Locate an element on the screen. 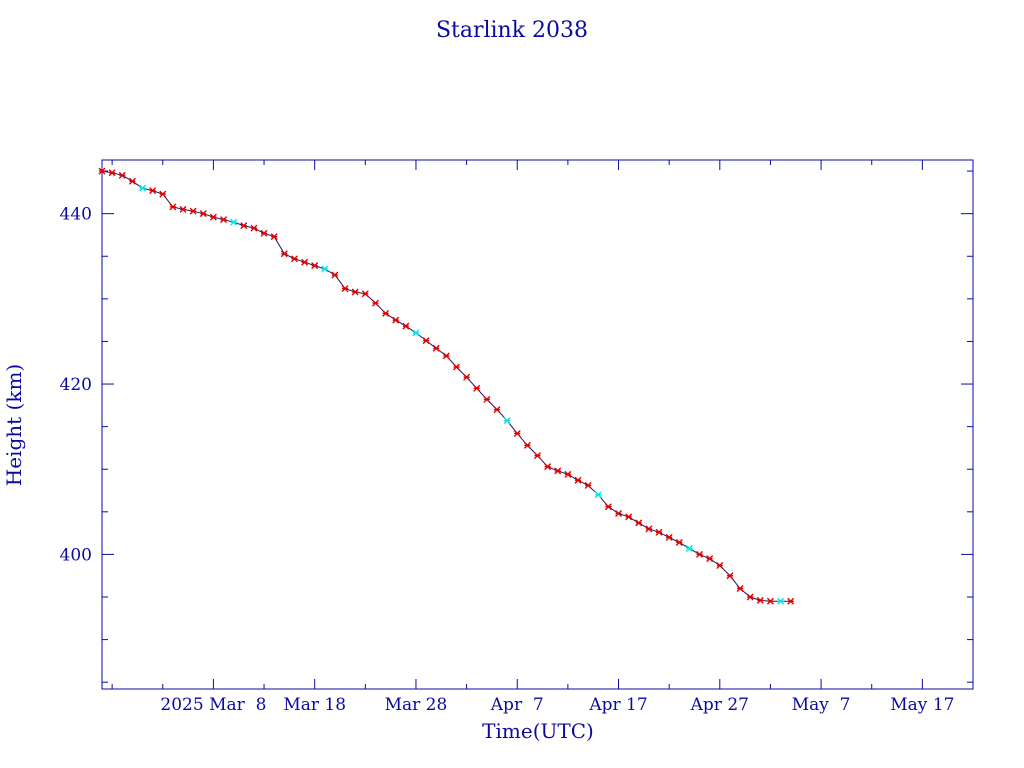 The width and height of the screenshot is (1024, 768). x-tick-label: May 7 is located at coordinates (821, 705).